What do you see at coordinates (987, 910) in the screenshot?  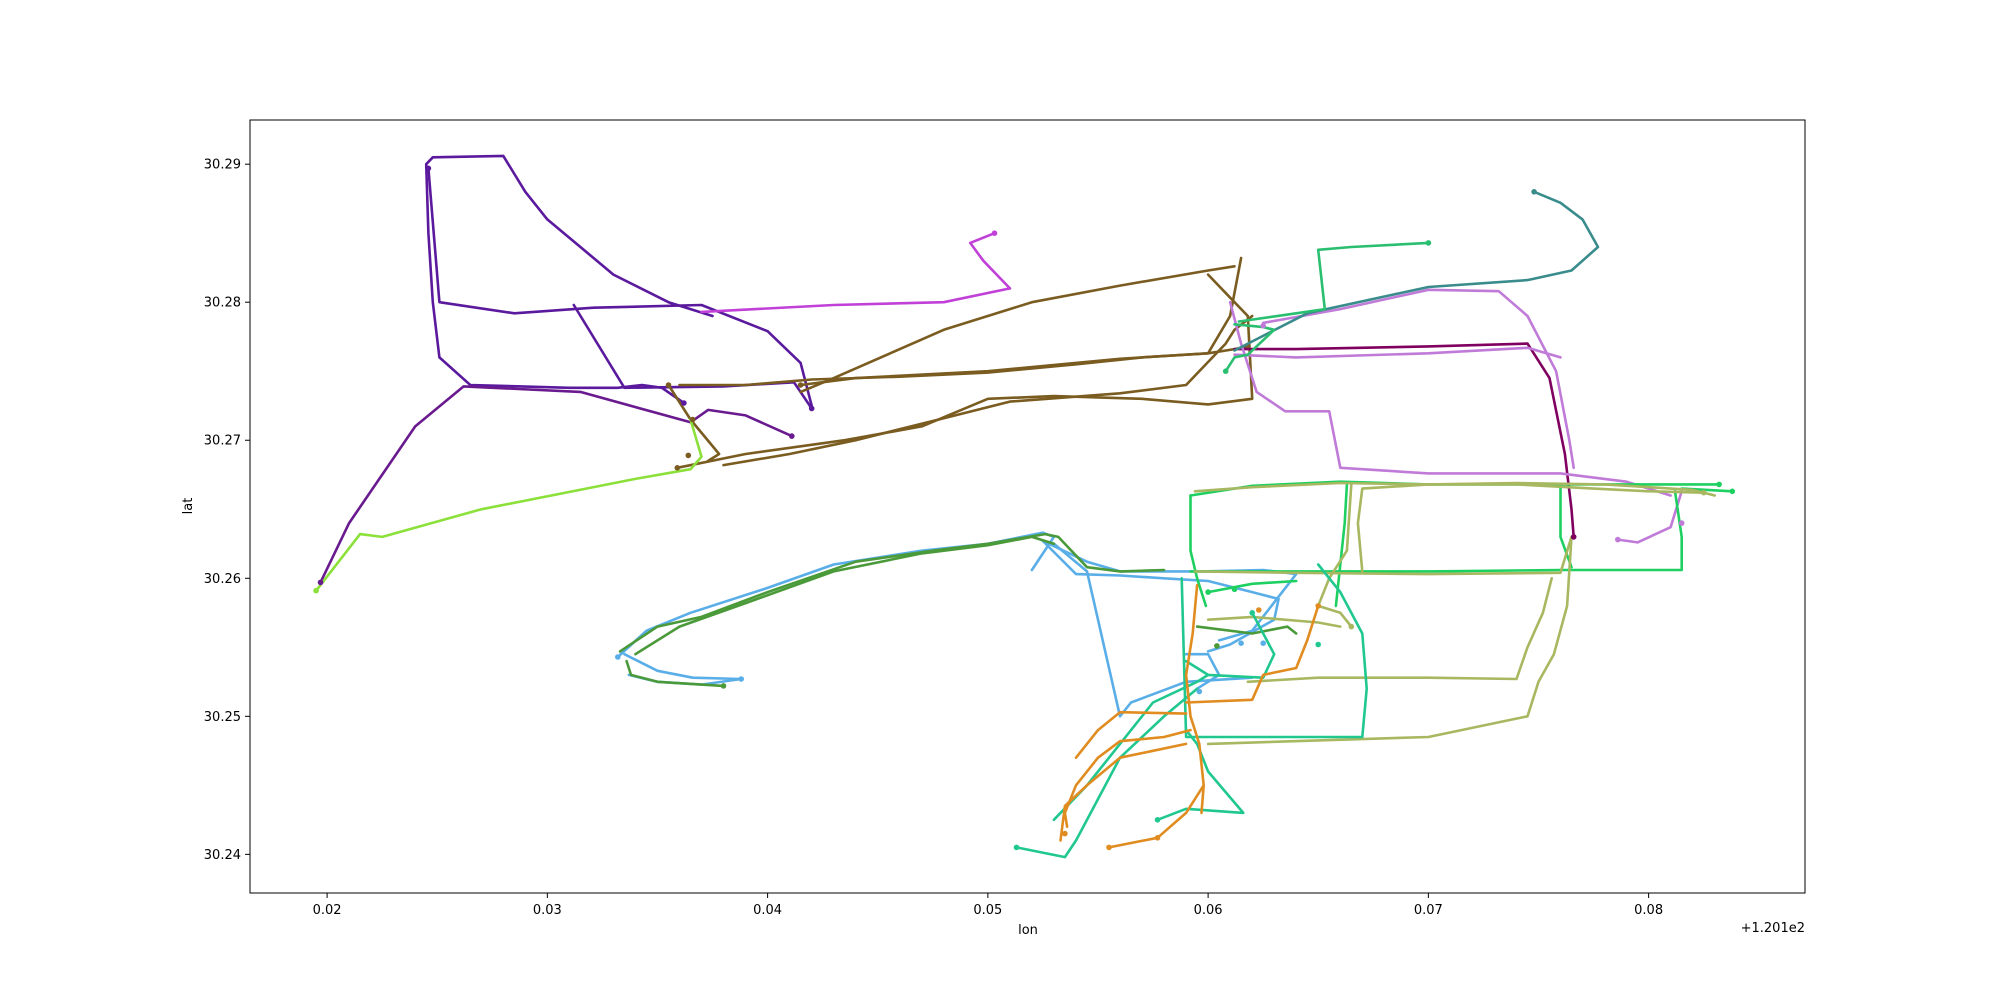 I see `x-tick-label: 0.05` at bounding box center [987, 910].